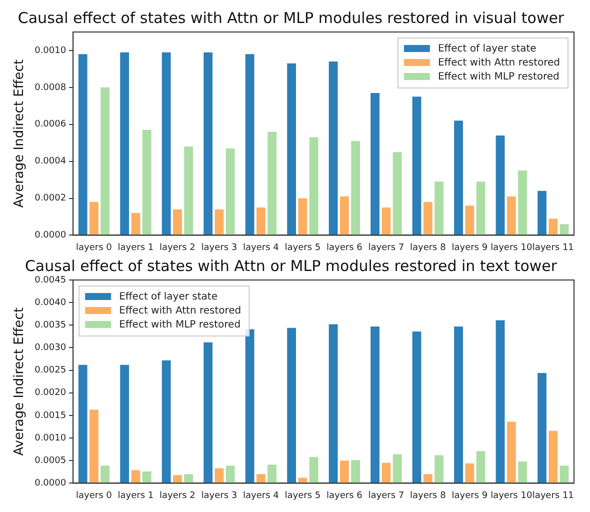 The image size is (590, 512). What do you see at coordinates (50, 125) in the screenshot?
I see `y-tick-label: 0.0006` at bounding box center [50, 125].